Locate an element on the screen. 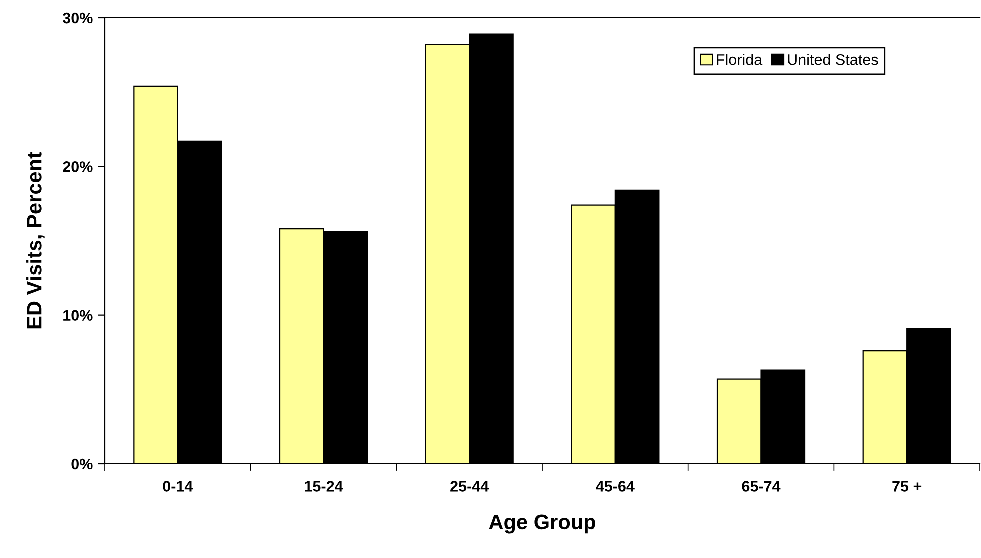 This screenshot has height=558, width=981. x-tick-label: 45-64 is located at coordinates (615, 486).